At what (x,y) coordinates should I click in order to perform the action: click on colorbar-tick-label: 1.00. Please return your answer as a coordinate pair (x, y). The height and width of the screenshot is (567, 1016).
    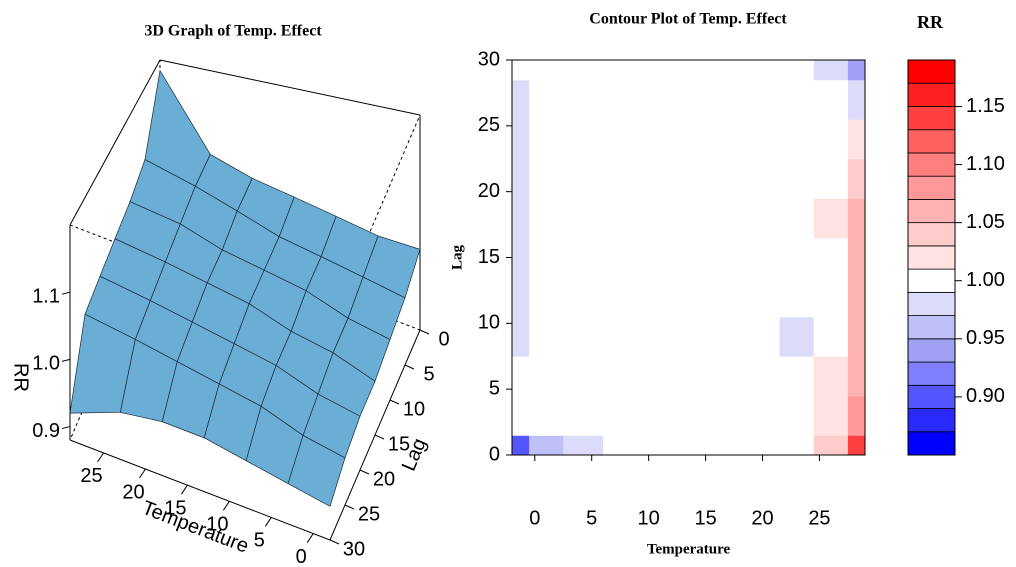
    Looking at the image, I should click on (985, 280).